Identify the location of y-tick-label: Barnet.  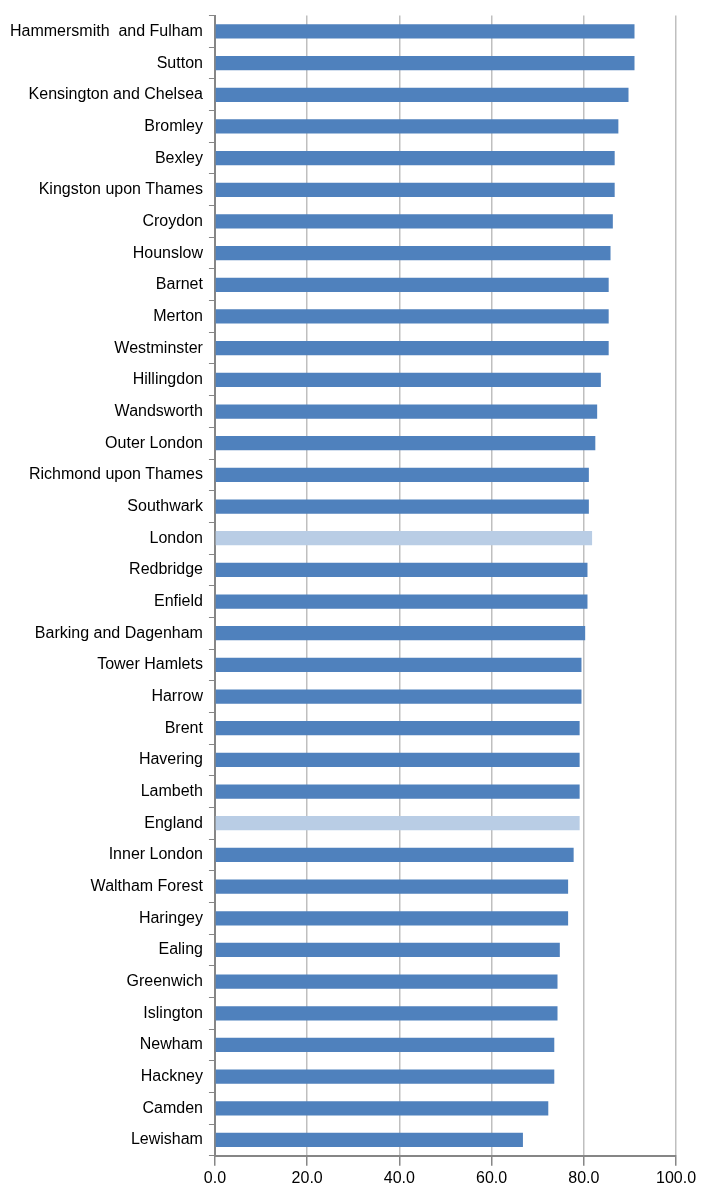
(179, 284).